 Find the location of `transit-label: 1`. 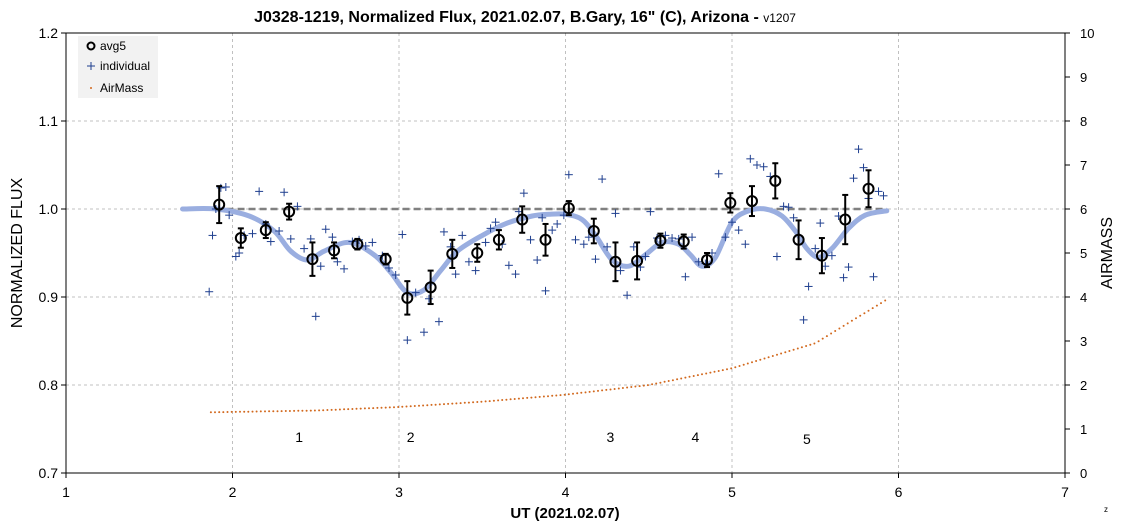

transit-label: 1 is located at coordinates (299, 437).